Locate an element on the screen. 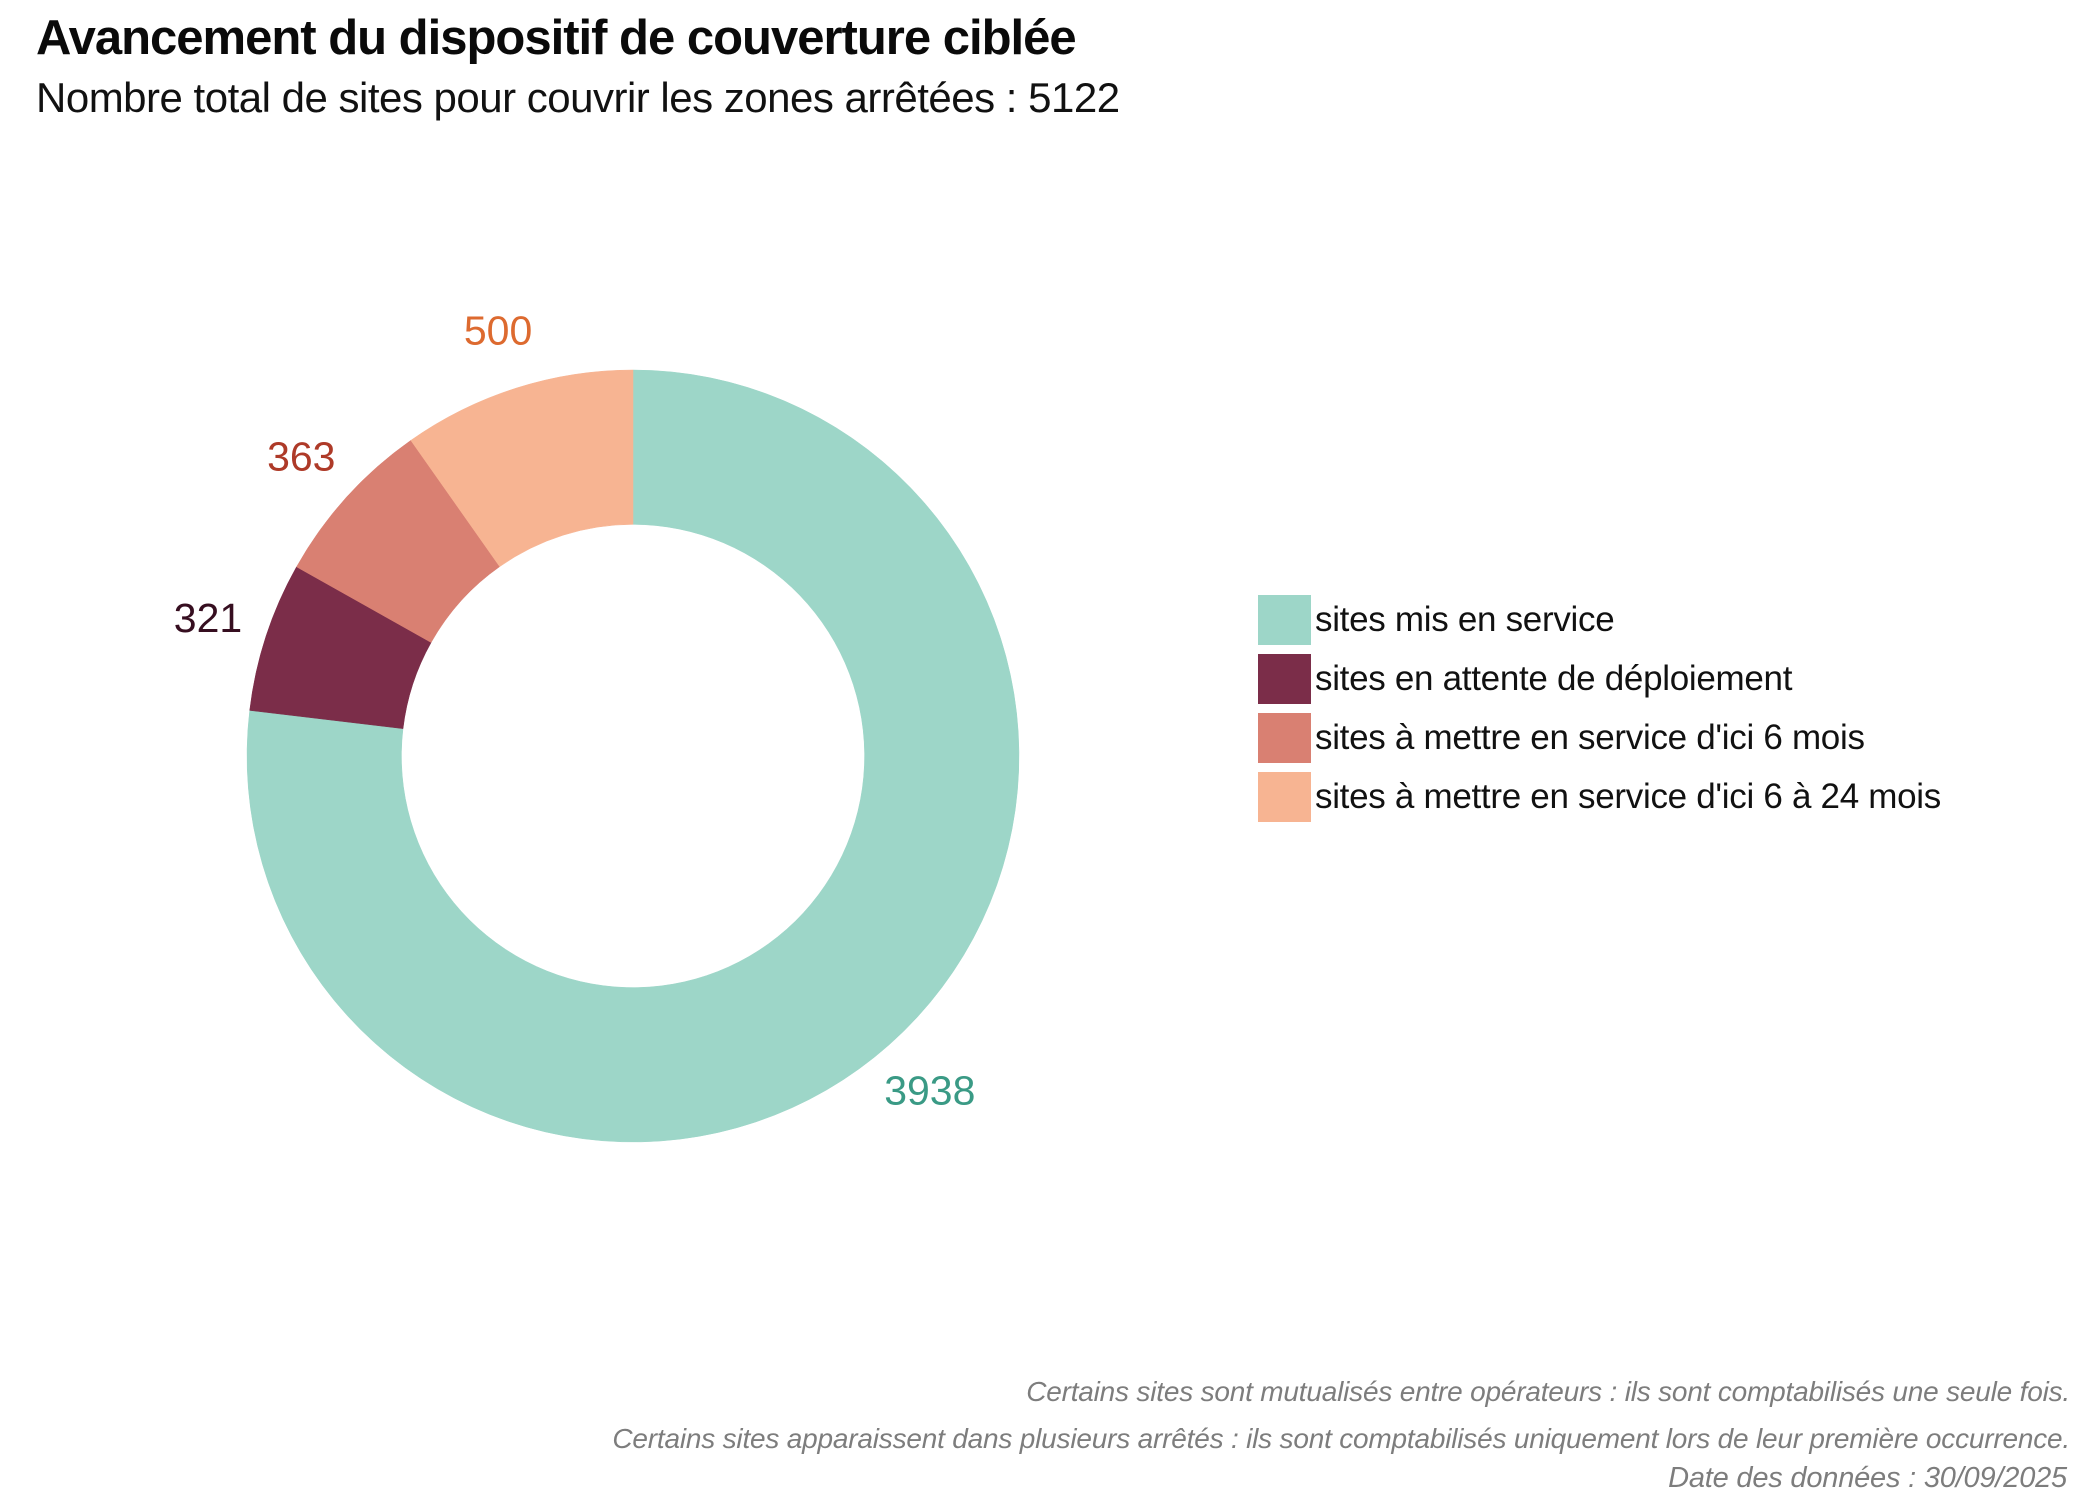  segment-value-label-2: 363 is located at coordinates (301, 457).